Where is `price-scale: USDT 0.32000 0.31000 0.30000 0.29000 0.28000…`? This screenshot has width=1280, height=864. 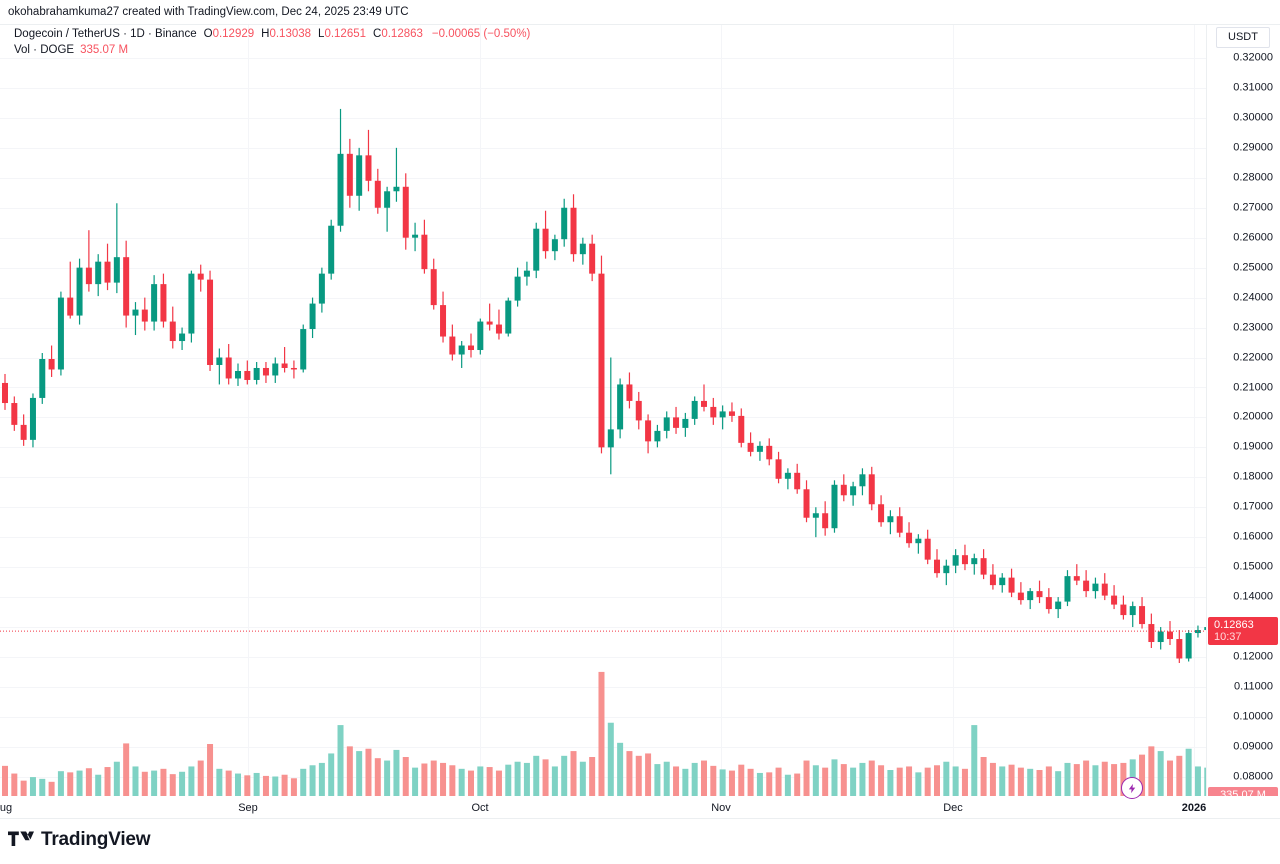
price-scale: USDT 0.32000 0.31000 0.30000 0.29000 0.28000… is located at coordinates (1243, 414).